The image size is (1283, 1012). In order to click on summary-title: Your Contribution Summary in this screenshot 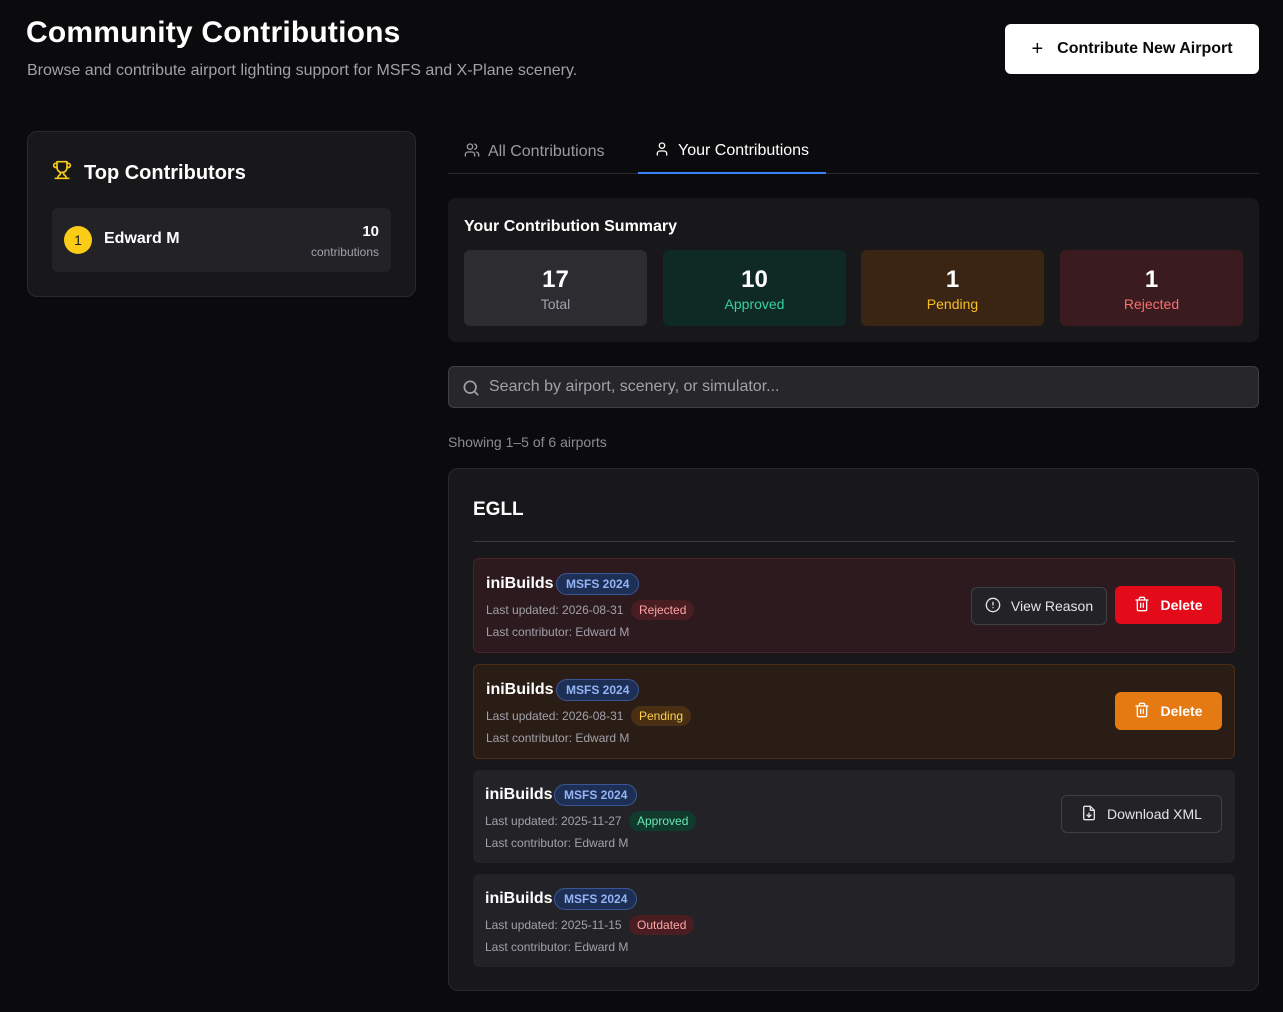, I will do `click(571, 226)`.